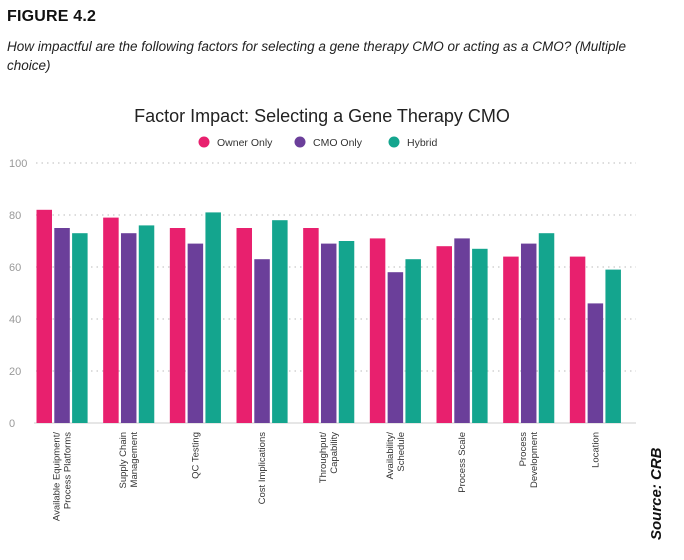 The width and height of the screenshot is (684, 560). Describe the element at coordinates (262, 468) in the screenshot. I see `x-tick-label: Cost Implications` at that location.